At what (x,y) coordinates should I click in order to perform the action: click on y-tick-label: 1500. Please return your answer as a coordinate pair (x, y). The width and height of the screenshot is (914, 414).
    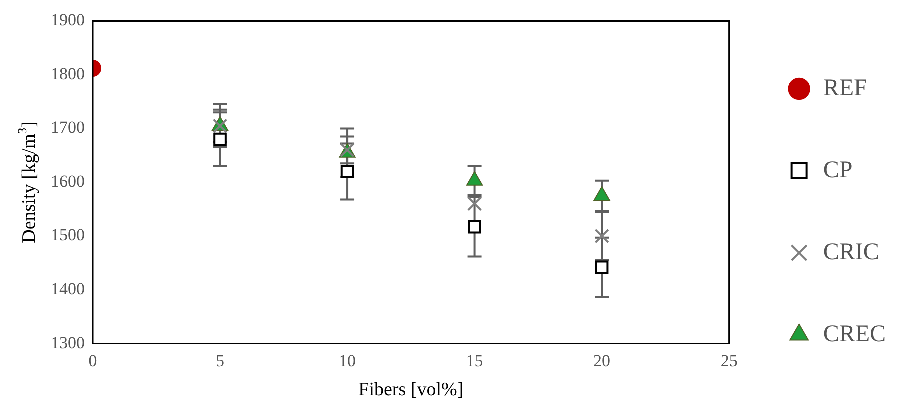
    Looking at the image, I should click on (68, 235).